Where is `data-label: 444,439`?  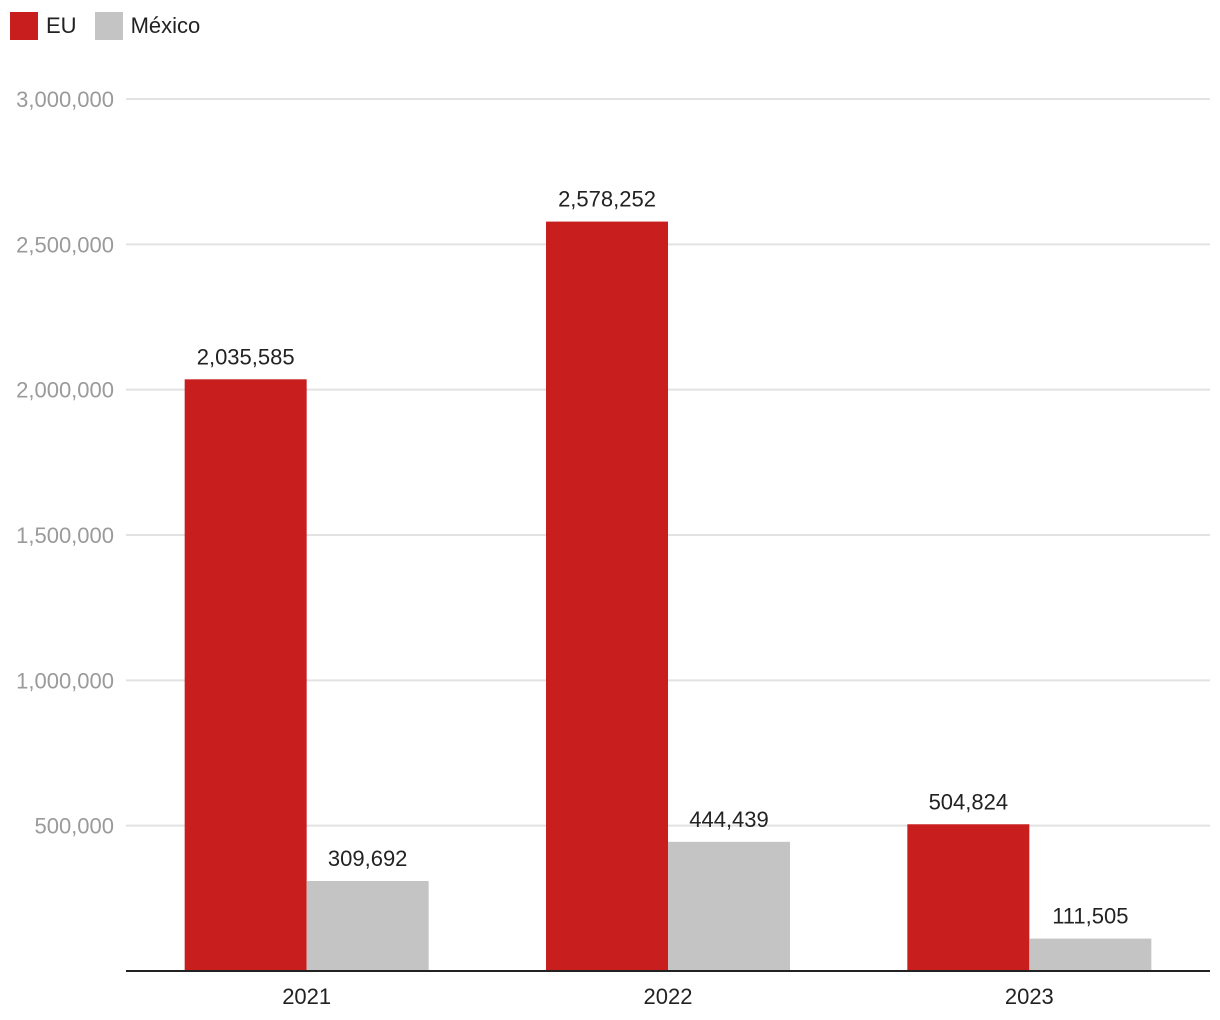 data-label: 444,439 is located at coordinates (729, 819).